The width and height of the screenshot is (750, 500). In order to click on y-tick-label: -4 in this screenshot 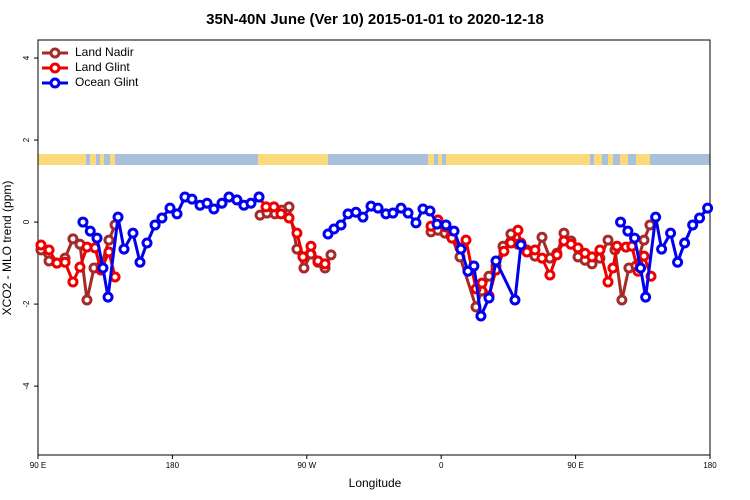, I will do `click(26, 386)`.